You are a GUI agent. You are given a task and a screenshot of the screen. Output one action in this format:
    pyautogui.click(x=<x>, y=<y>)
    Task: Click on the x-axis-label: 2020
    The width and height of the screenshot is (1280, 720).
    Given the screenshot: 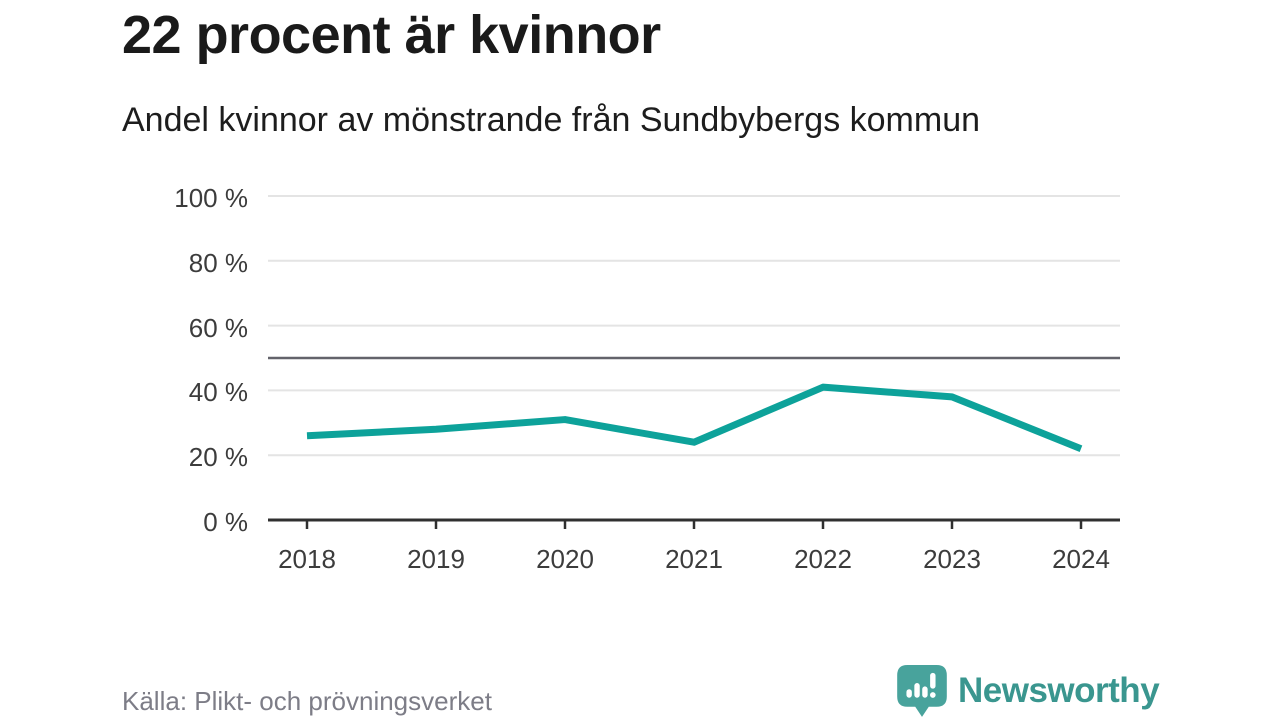 What is the action you would take?
    pyautogui.click(x=565, y=559)
    